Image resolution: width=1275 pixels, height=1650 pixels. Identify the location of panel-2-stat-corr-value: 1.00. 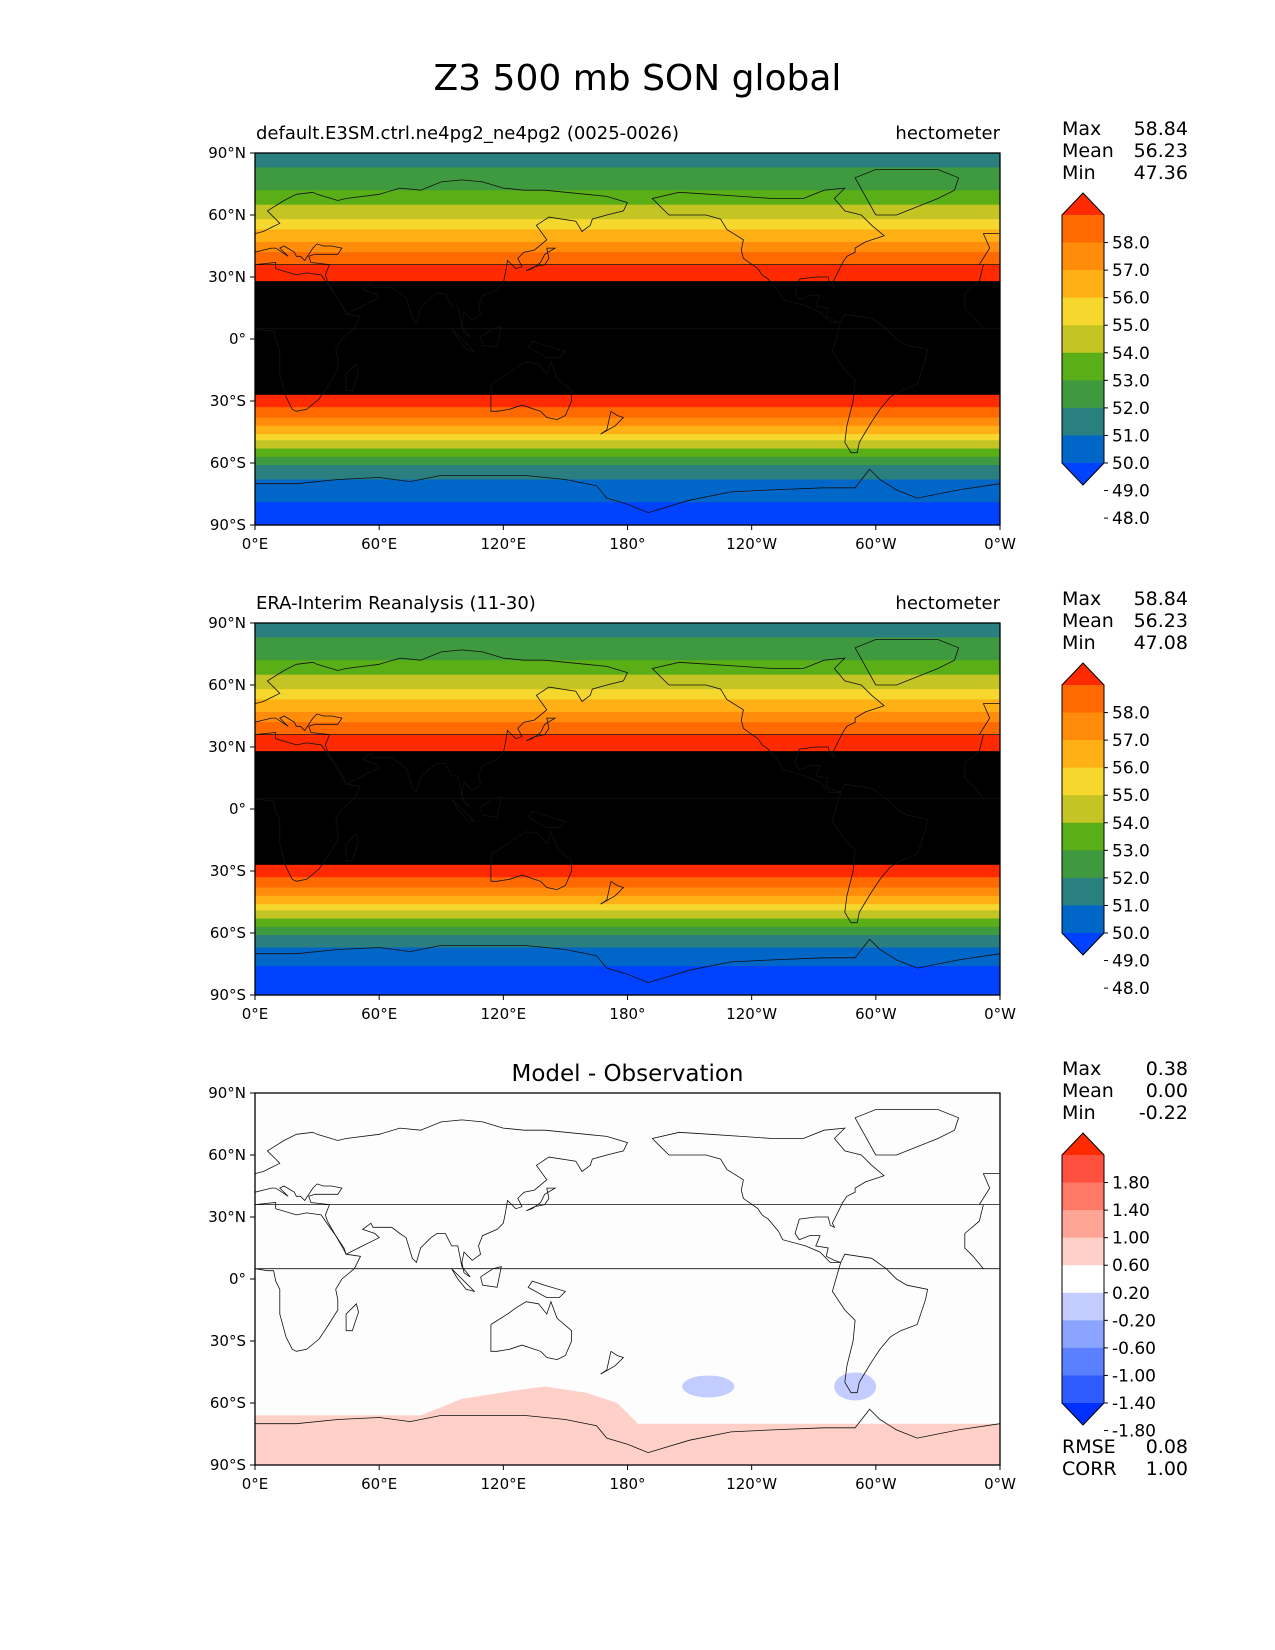
(1167, 1469).